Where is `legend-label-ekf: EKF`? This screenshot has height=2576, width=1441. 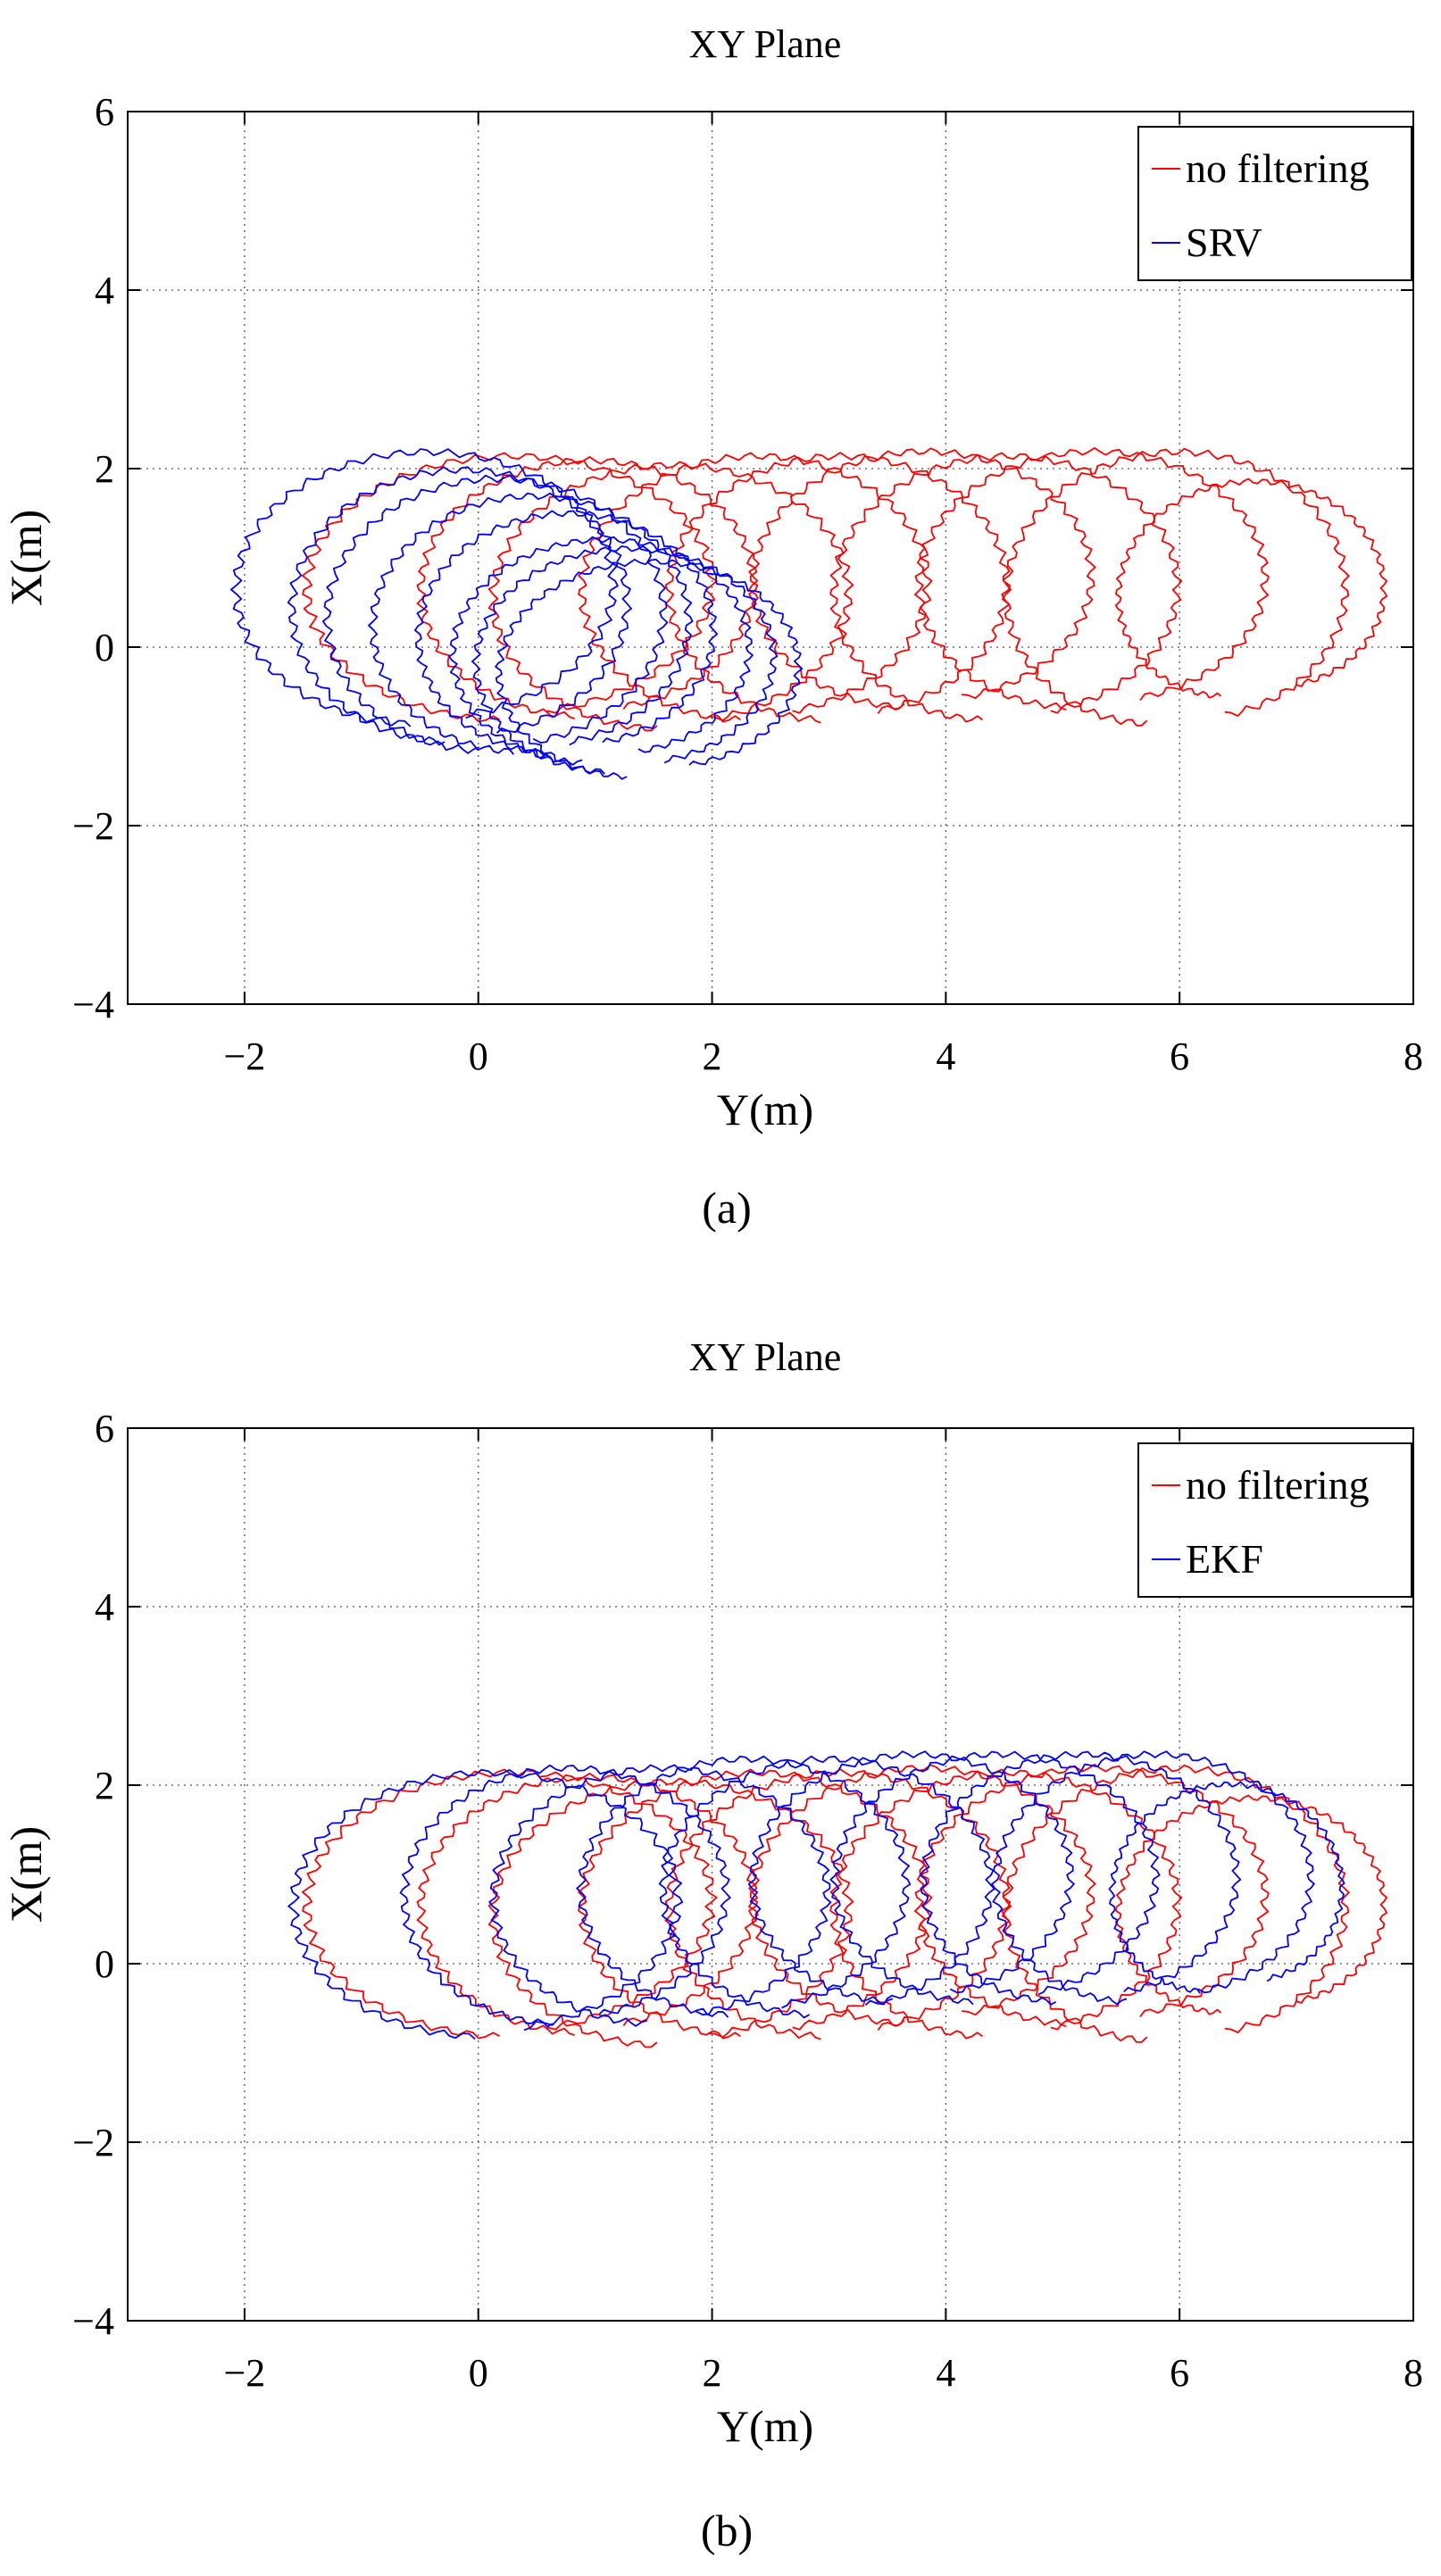 legend-label-ekf: EKF is located at coordinates (1224, 1559).